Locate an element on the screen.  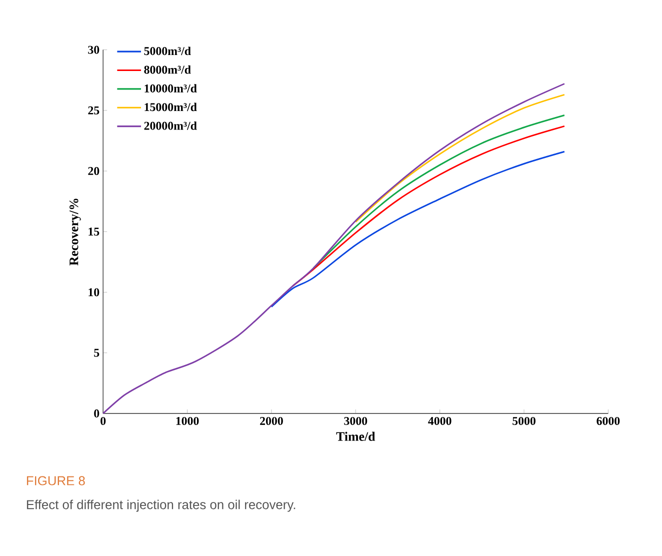
legend-label: 10000m³/d is located at coordinates (170, 88).